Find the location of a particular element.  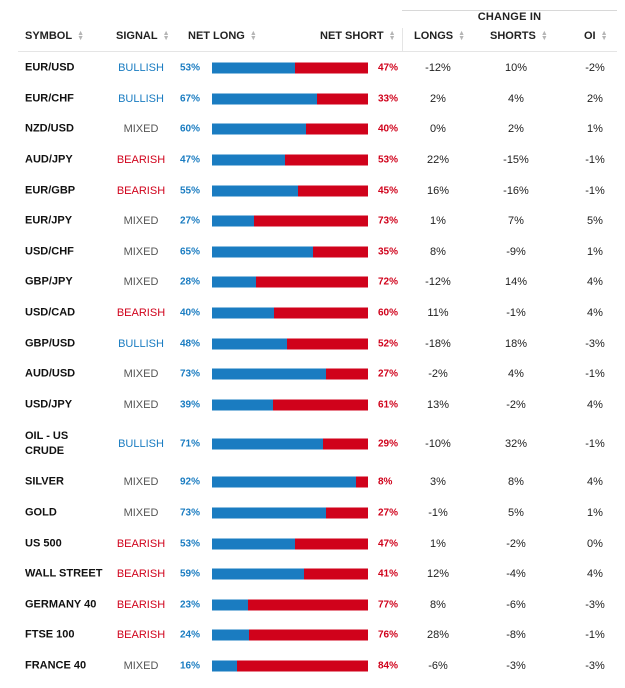

row-net-short: 35% is located at coordinates (388, 252).